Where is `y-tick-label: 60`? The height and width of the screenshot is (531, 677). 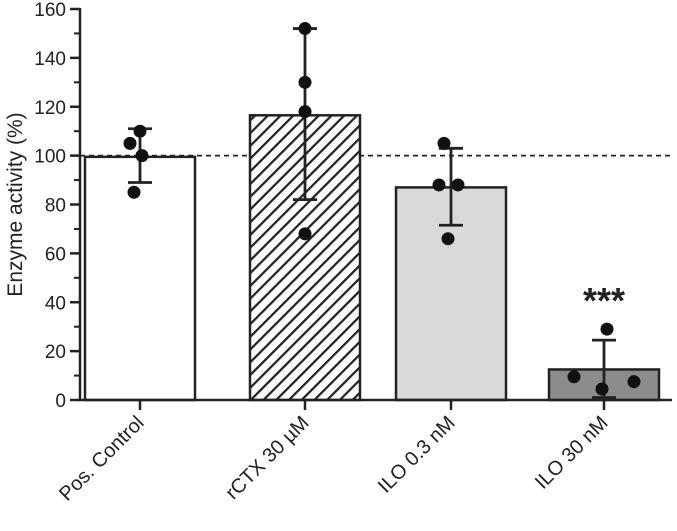 y-tick-label: 60 is located at coordinates (55, 254).